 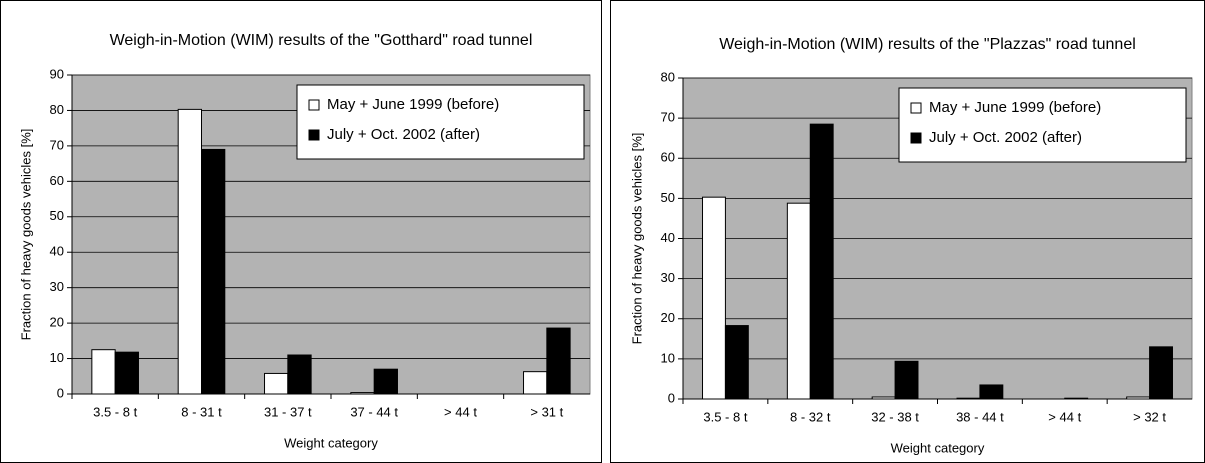 What do you see at coordinates (374, 411) in the screenshot?
I see `x-tick-label: 37 - 44 t` at bounding box center [374, 411].